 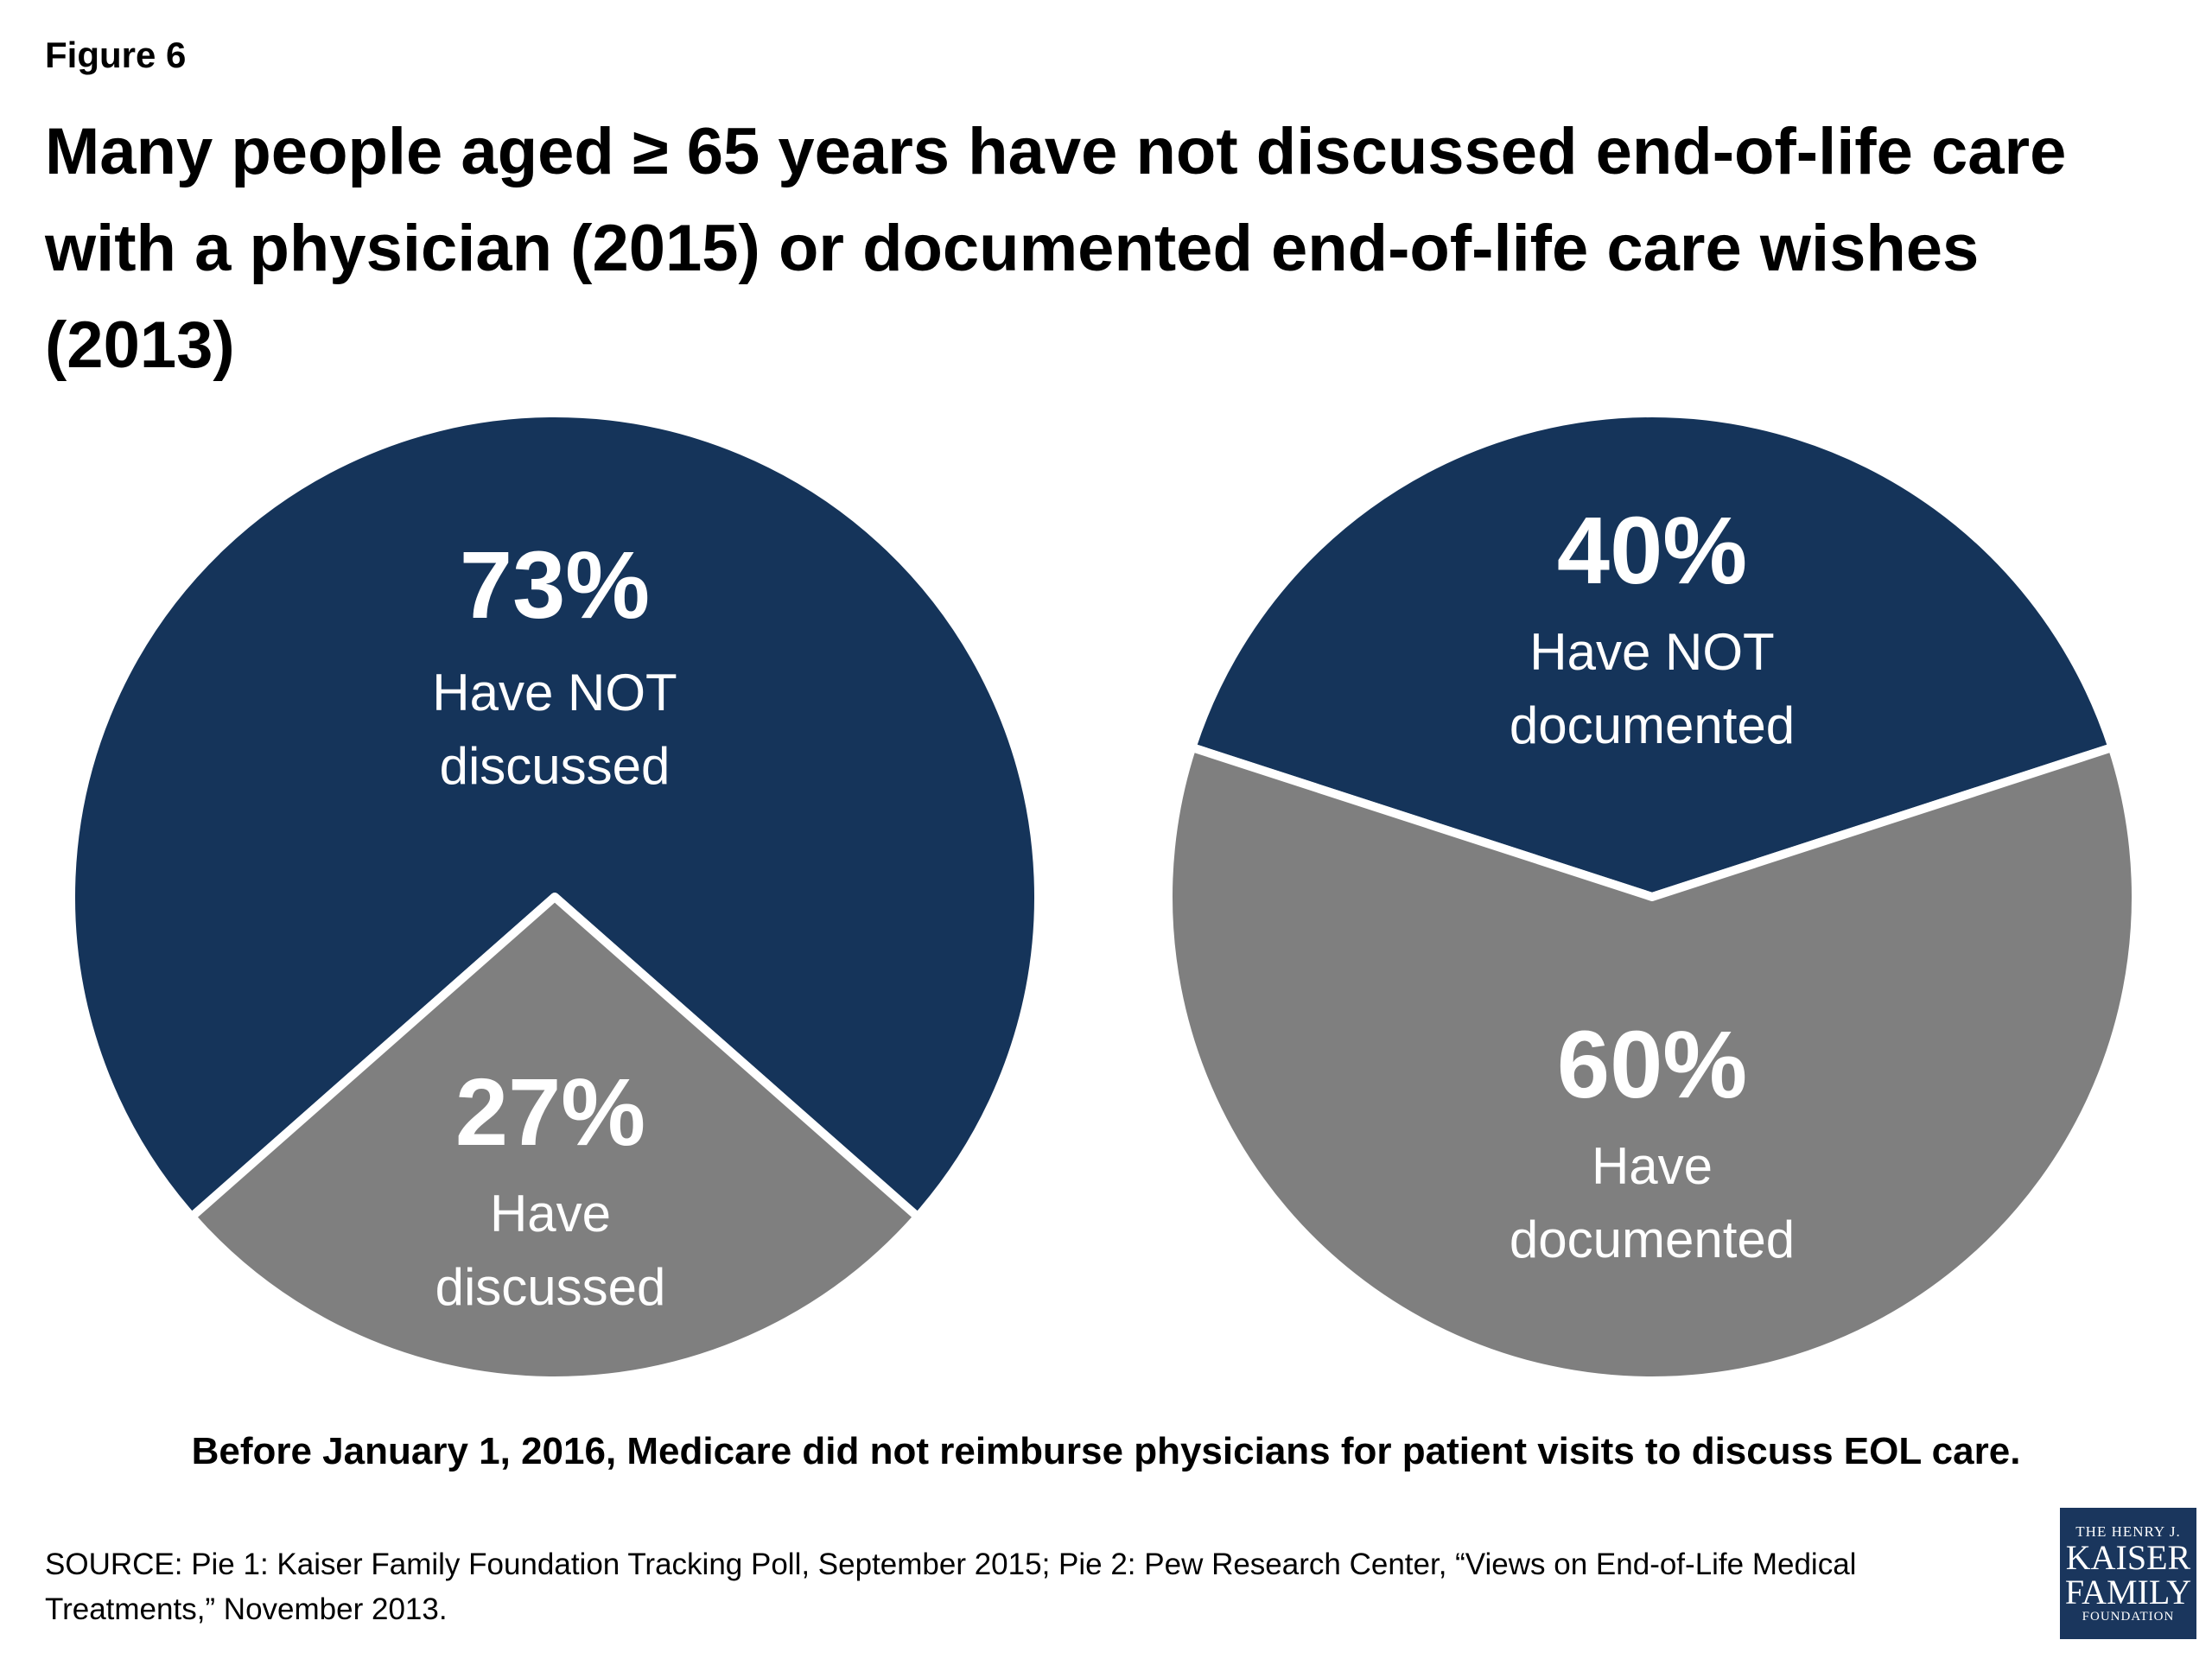 What do you see at coordinates (550, 1214) in the screenshot?
I see `pie1-label-discussed-line1: Have` at bounding box center [550, 1214].